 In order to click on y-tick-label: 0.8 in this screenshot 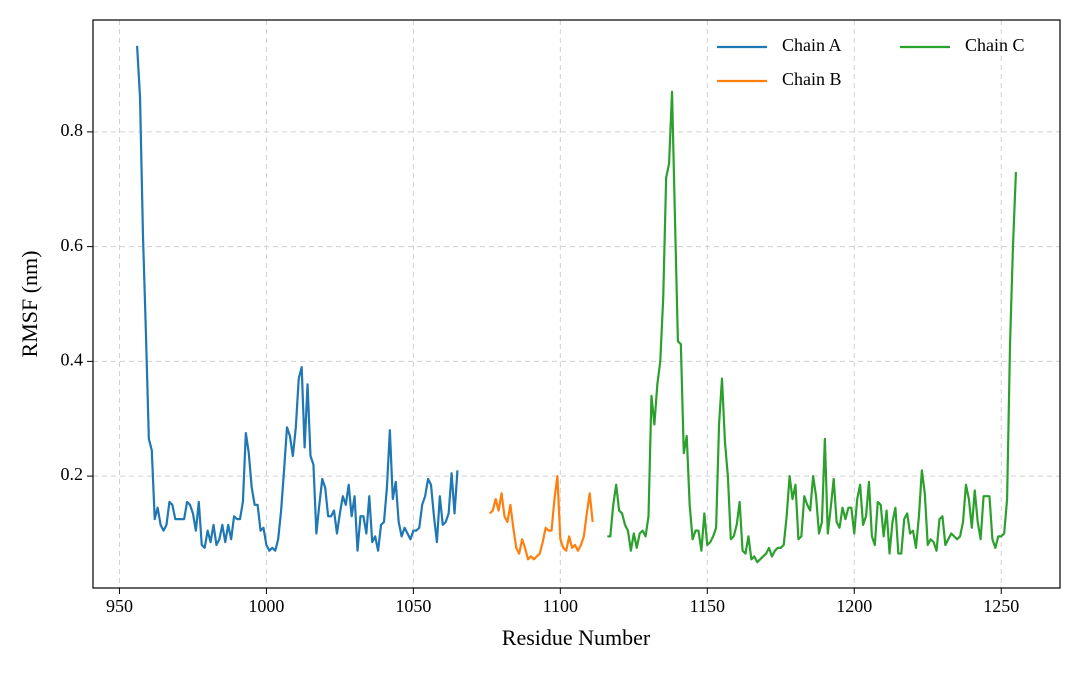, I will do `click(72, 130)`.